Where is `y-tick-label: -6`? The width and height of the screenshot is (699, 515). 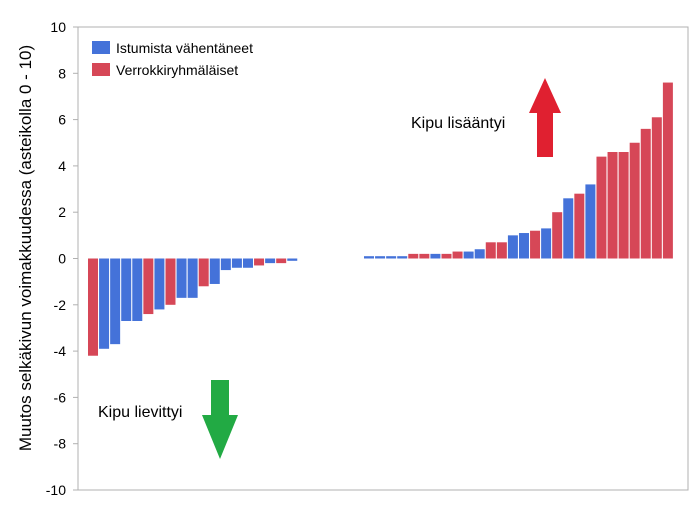 y-tick-label: -6 is located at coordinates (60, 397).